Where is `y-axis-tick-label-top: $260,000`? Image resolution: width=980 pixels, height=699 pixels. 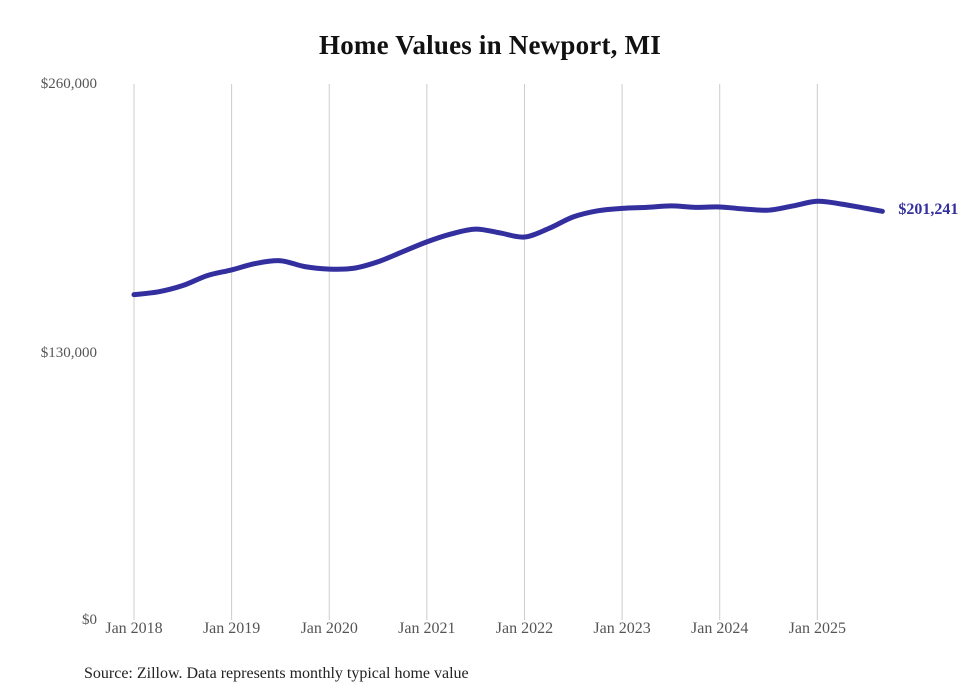 y-axis-tick-label-top: $260,000 is located at coordinates (68, 84).